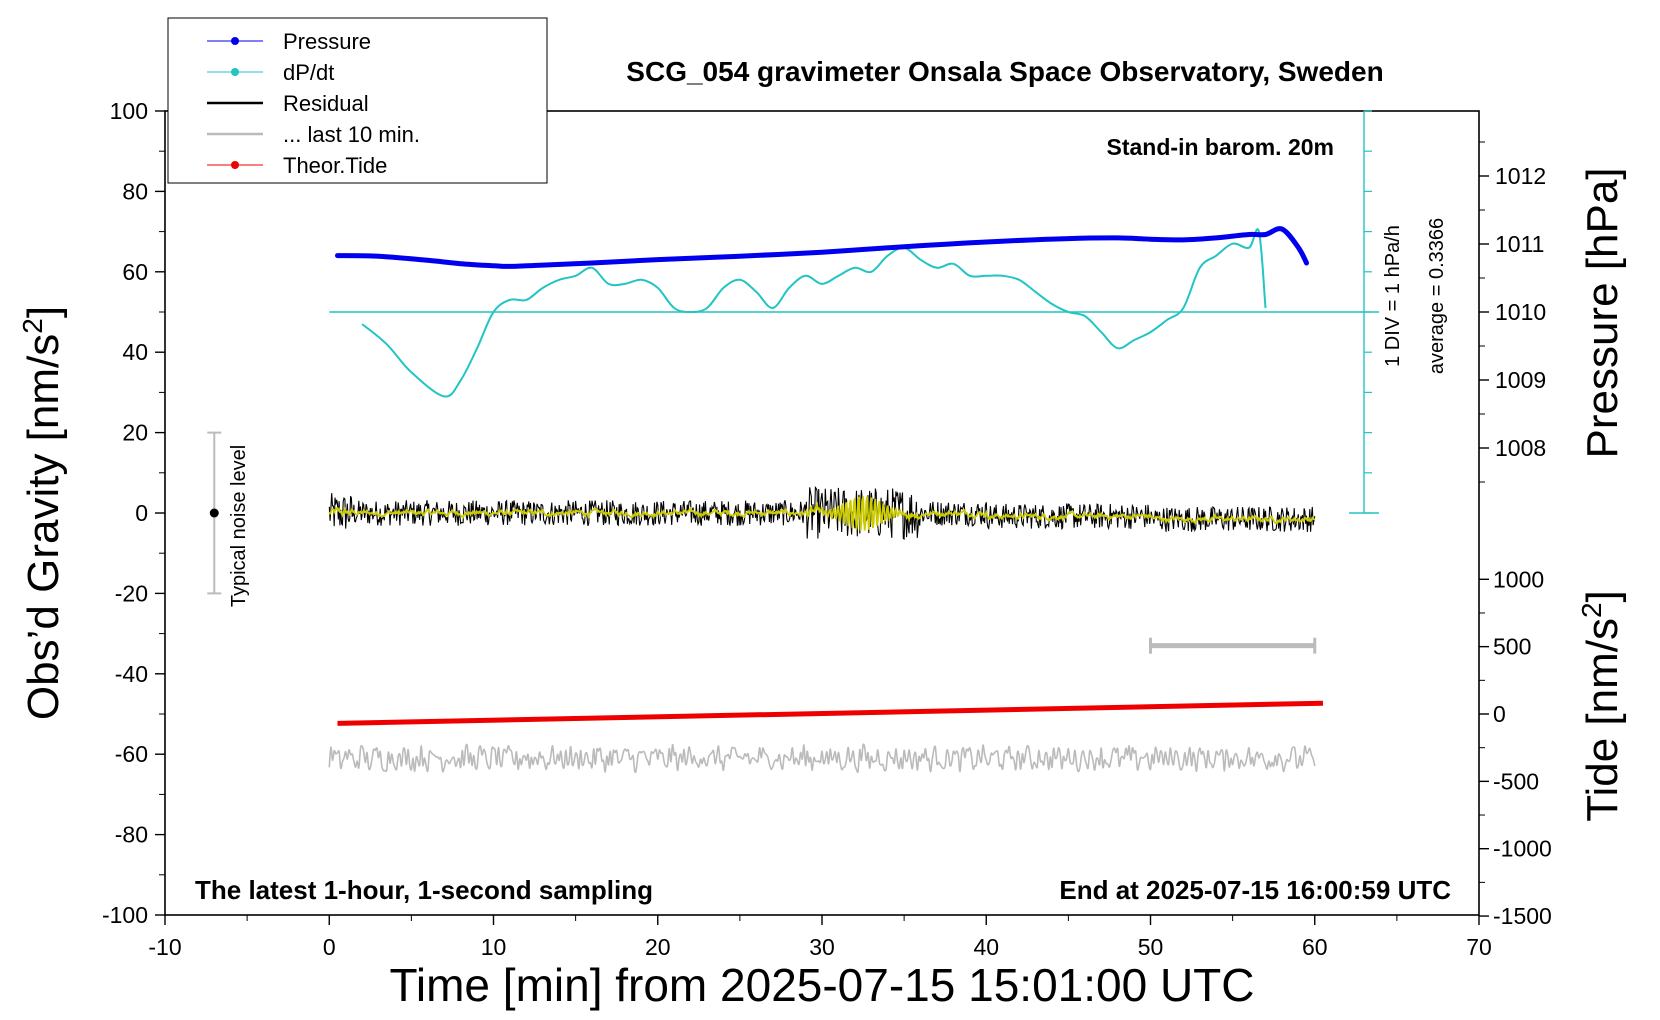 This screenshot has width=1660, height=1020. Describe the element at coordinates (32, 326) in the screenshot. I see `y-axis-title-left-sup: 2` at that location.